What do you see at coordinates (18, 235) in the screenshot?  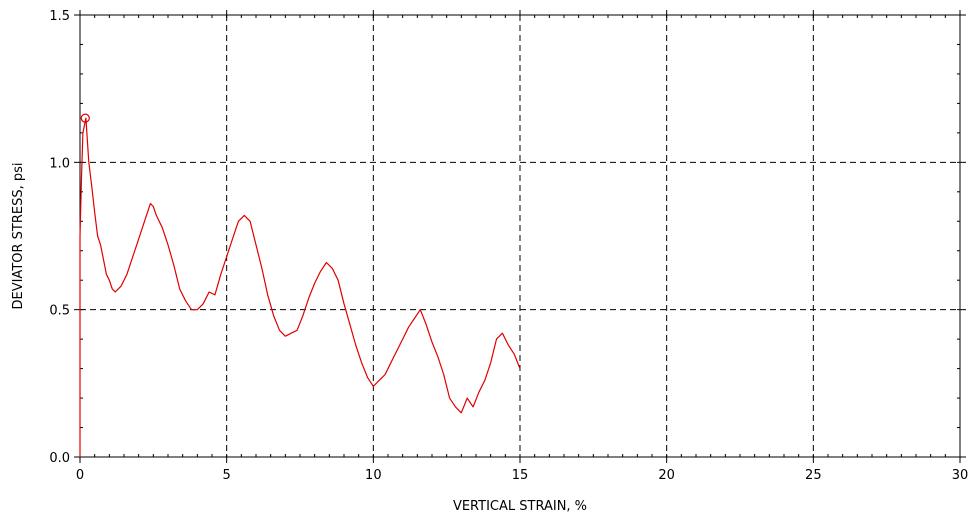 I see `y-axis-label: DEVIATOR STRESS, psi` at bounding box center [18, 235].